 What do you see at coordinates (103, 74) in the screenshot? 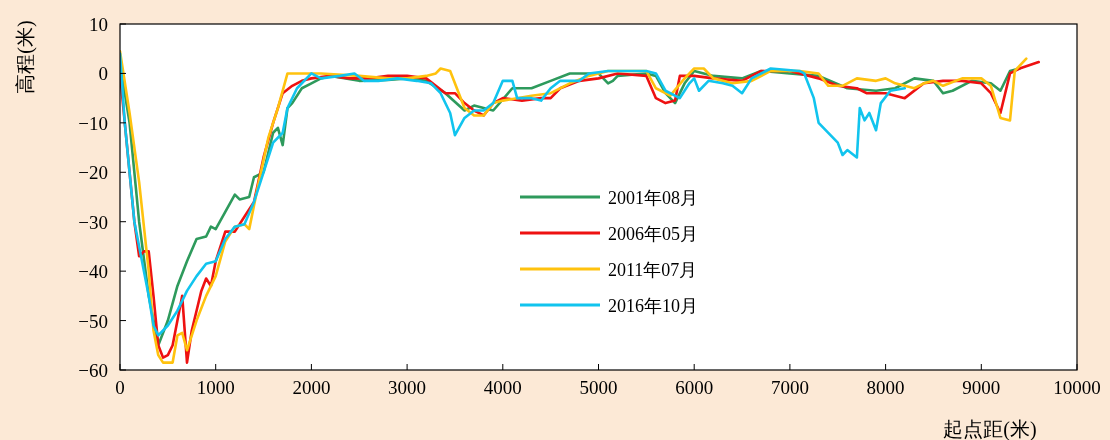
I see `y-tick-label: 0` at bounding box center [103, 74].